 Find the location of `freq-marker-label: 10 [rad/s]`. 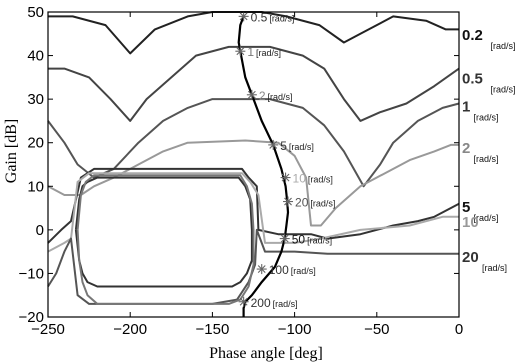

freq-marker-label: 10 [rad/s] is located at coordinates (313, 179).